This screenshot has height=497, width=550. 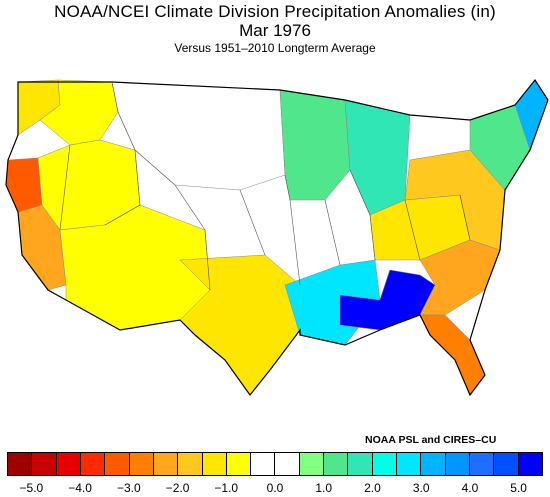 I want to click on colorbar-ticks: −5.0 −4.0 −3.0 −2.0 −1.0 0.0 1.0 2.0 3.0 4.0 5.0, so click(x=275, y=488).